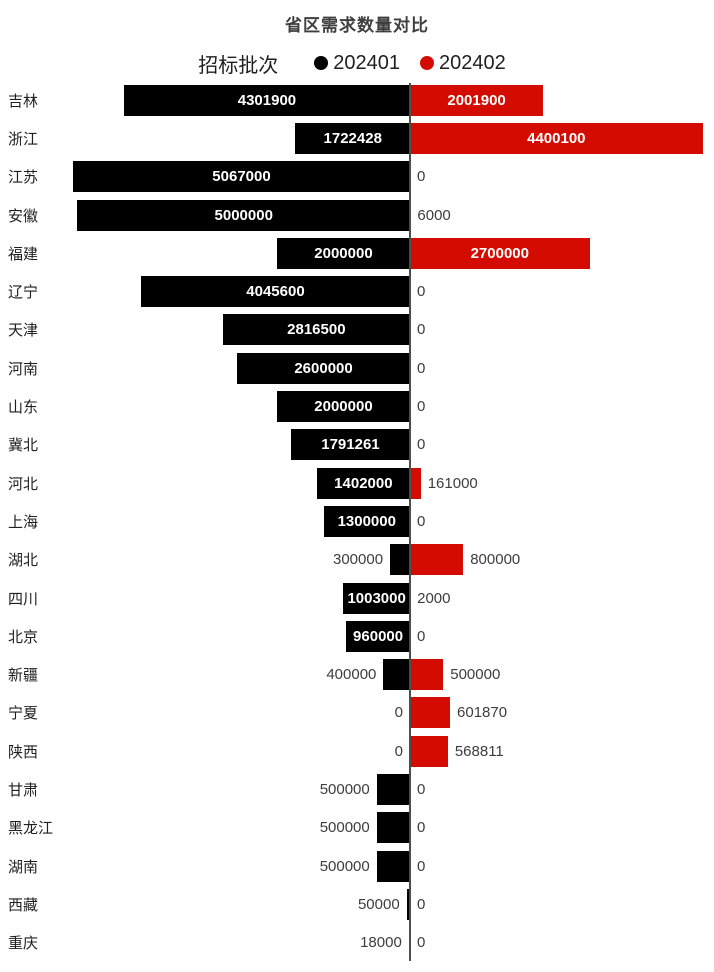  I want to click on bar-202401: 1300000, so click(366, 521).